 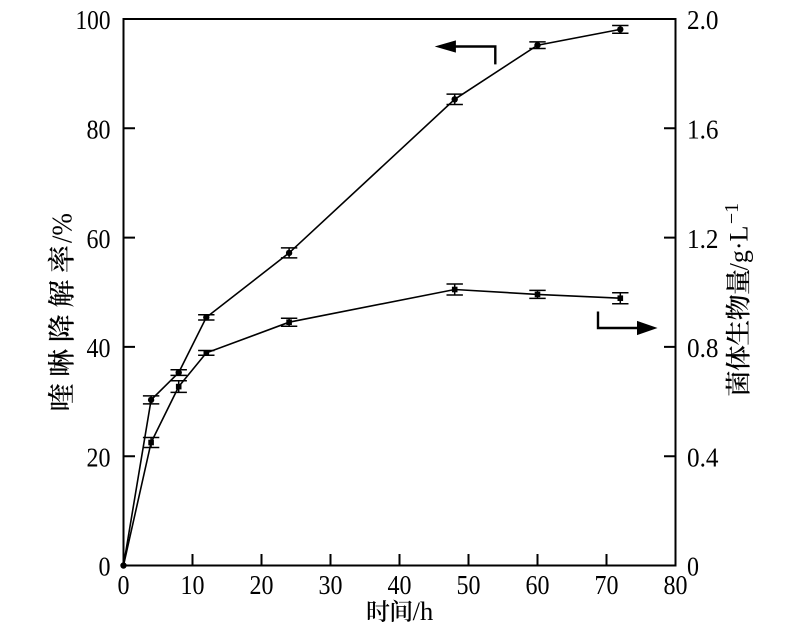 What do you see at coordinates (737, 237) in the screenshot?
I see `svg-text: /g·L−1` at bounding box center [737, 237].